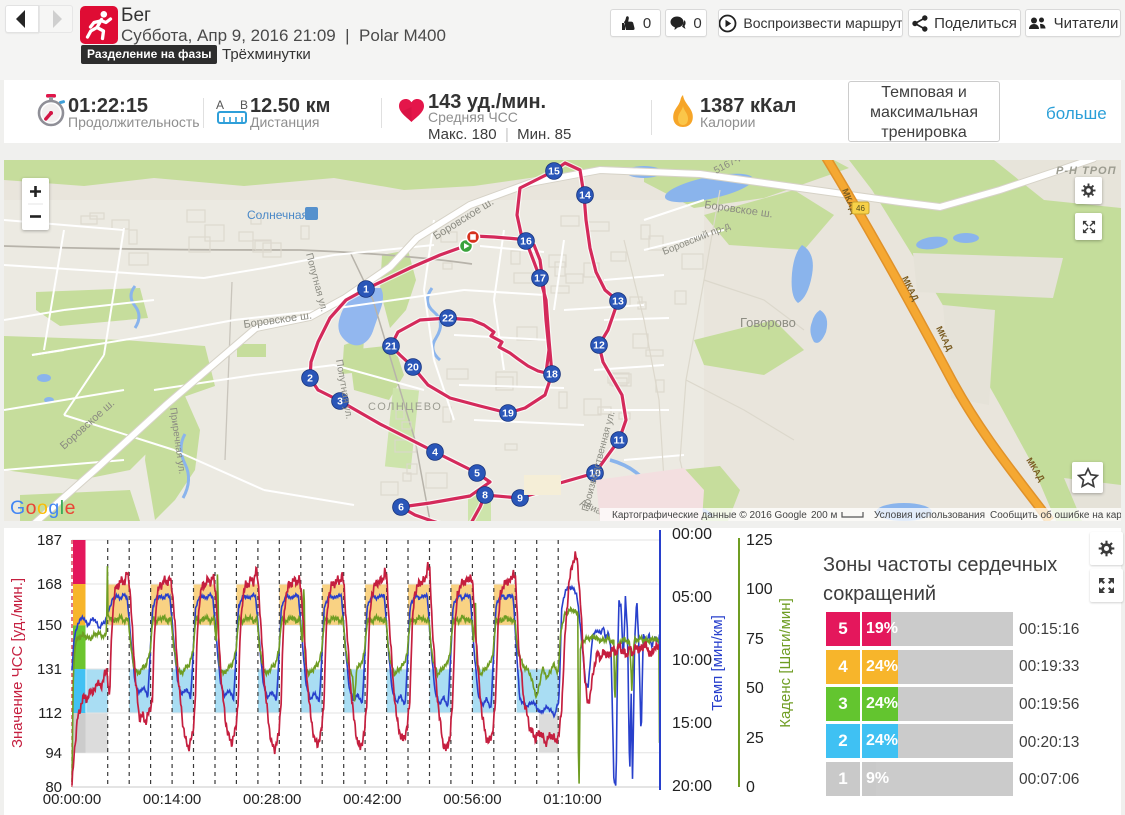  I want to click on svg-text: 16, so click(526, 242).